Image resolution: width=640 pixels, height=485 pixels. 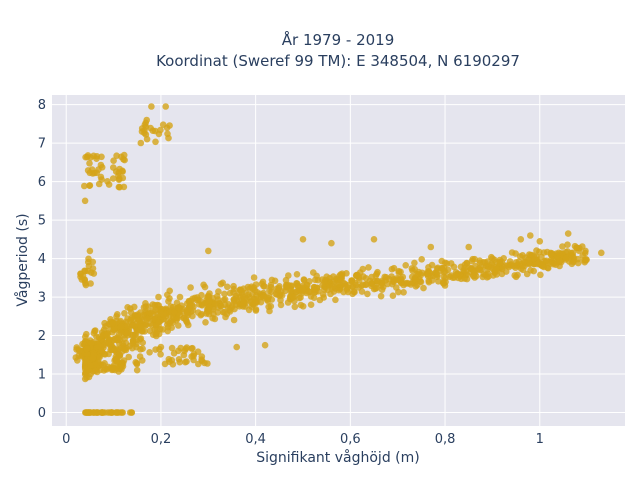 I want to click on y-tick-label: 3, so click(x=42, y=298).